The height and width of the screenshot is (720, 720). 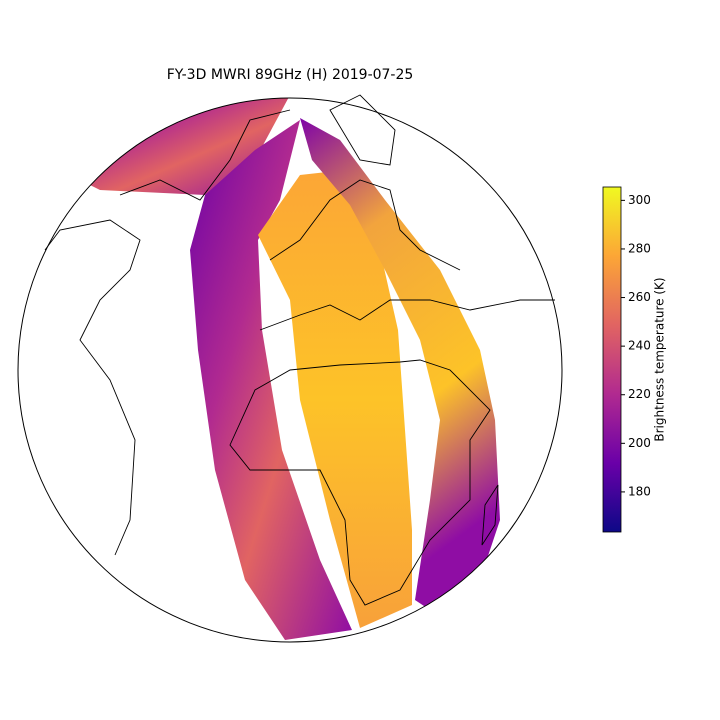 I want to click on colorbar-tick-label: 300, so click(x=639, y=200).